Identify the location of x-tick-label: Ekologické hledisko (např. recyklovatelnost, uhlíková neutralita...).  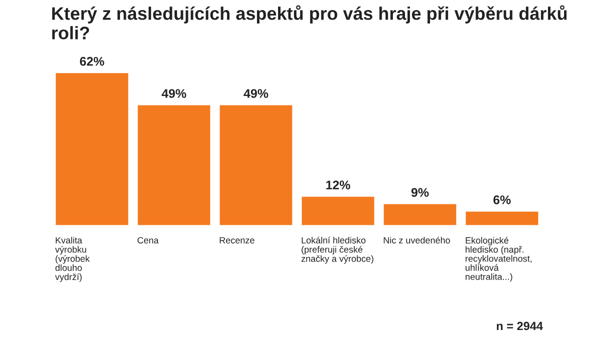
(499, 259).